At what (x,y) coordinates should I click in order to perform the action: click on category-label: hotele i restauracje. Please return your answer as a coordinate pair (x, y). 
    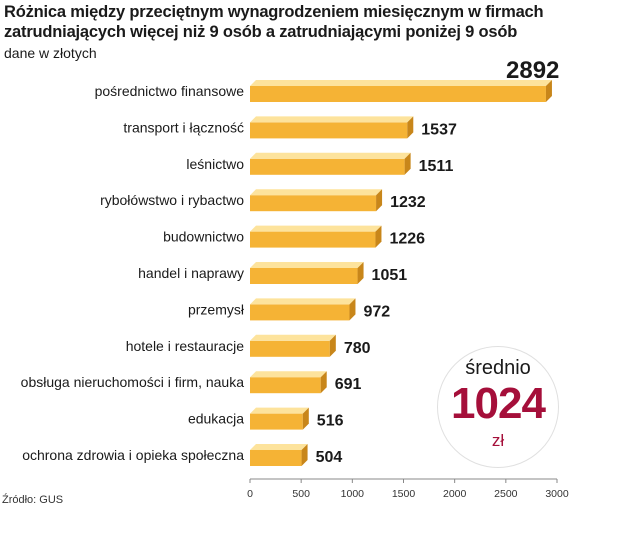
    Looking at the image, I should click on (185, 346).